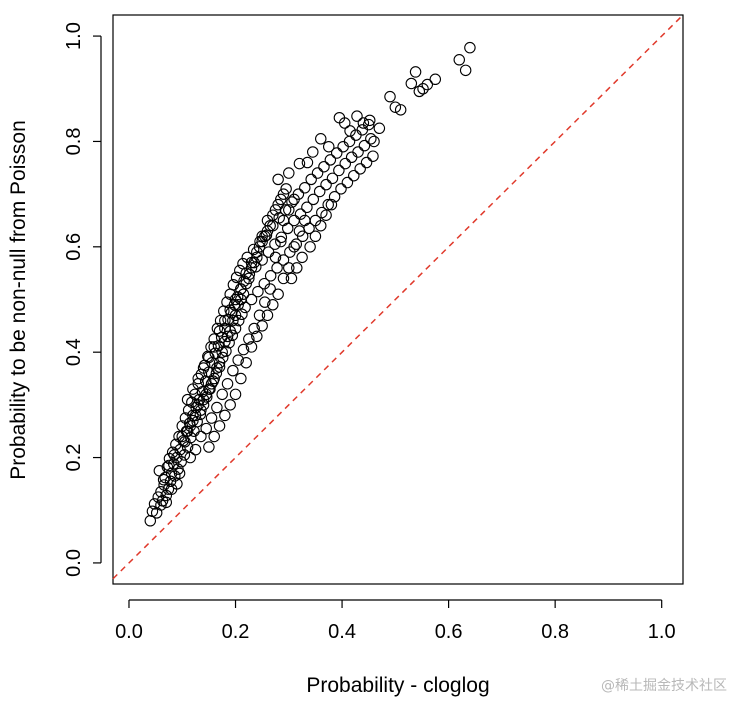  I want to click on x-tick-label: 0.6, so click(449, 632).